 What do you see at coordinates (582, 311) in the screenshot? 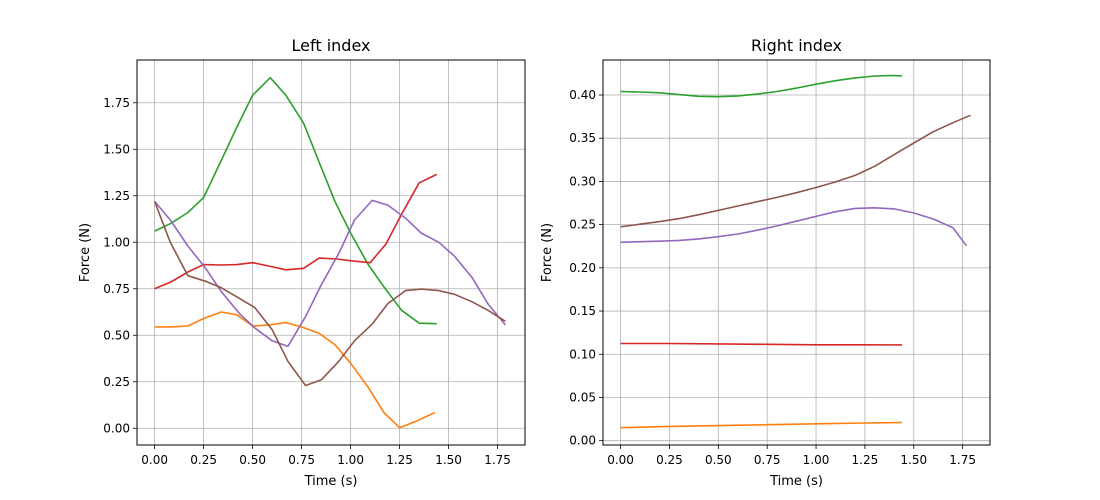
I see `right-index-y-tick-label: 0.15` at bounding box center [582, 311].